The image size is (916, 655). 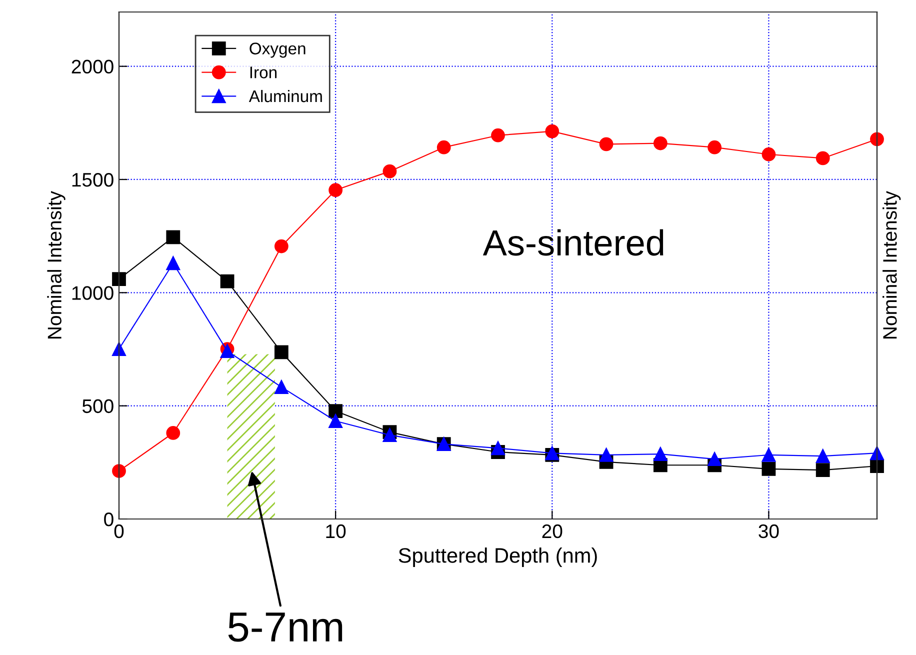 I want to click on y-tick-label: 500, so click(x=98, y=406).